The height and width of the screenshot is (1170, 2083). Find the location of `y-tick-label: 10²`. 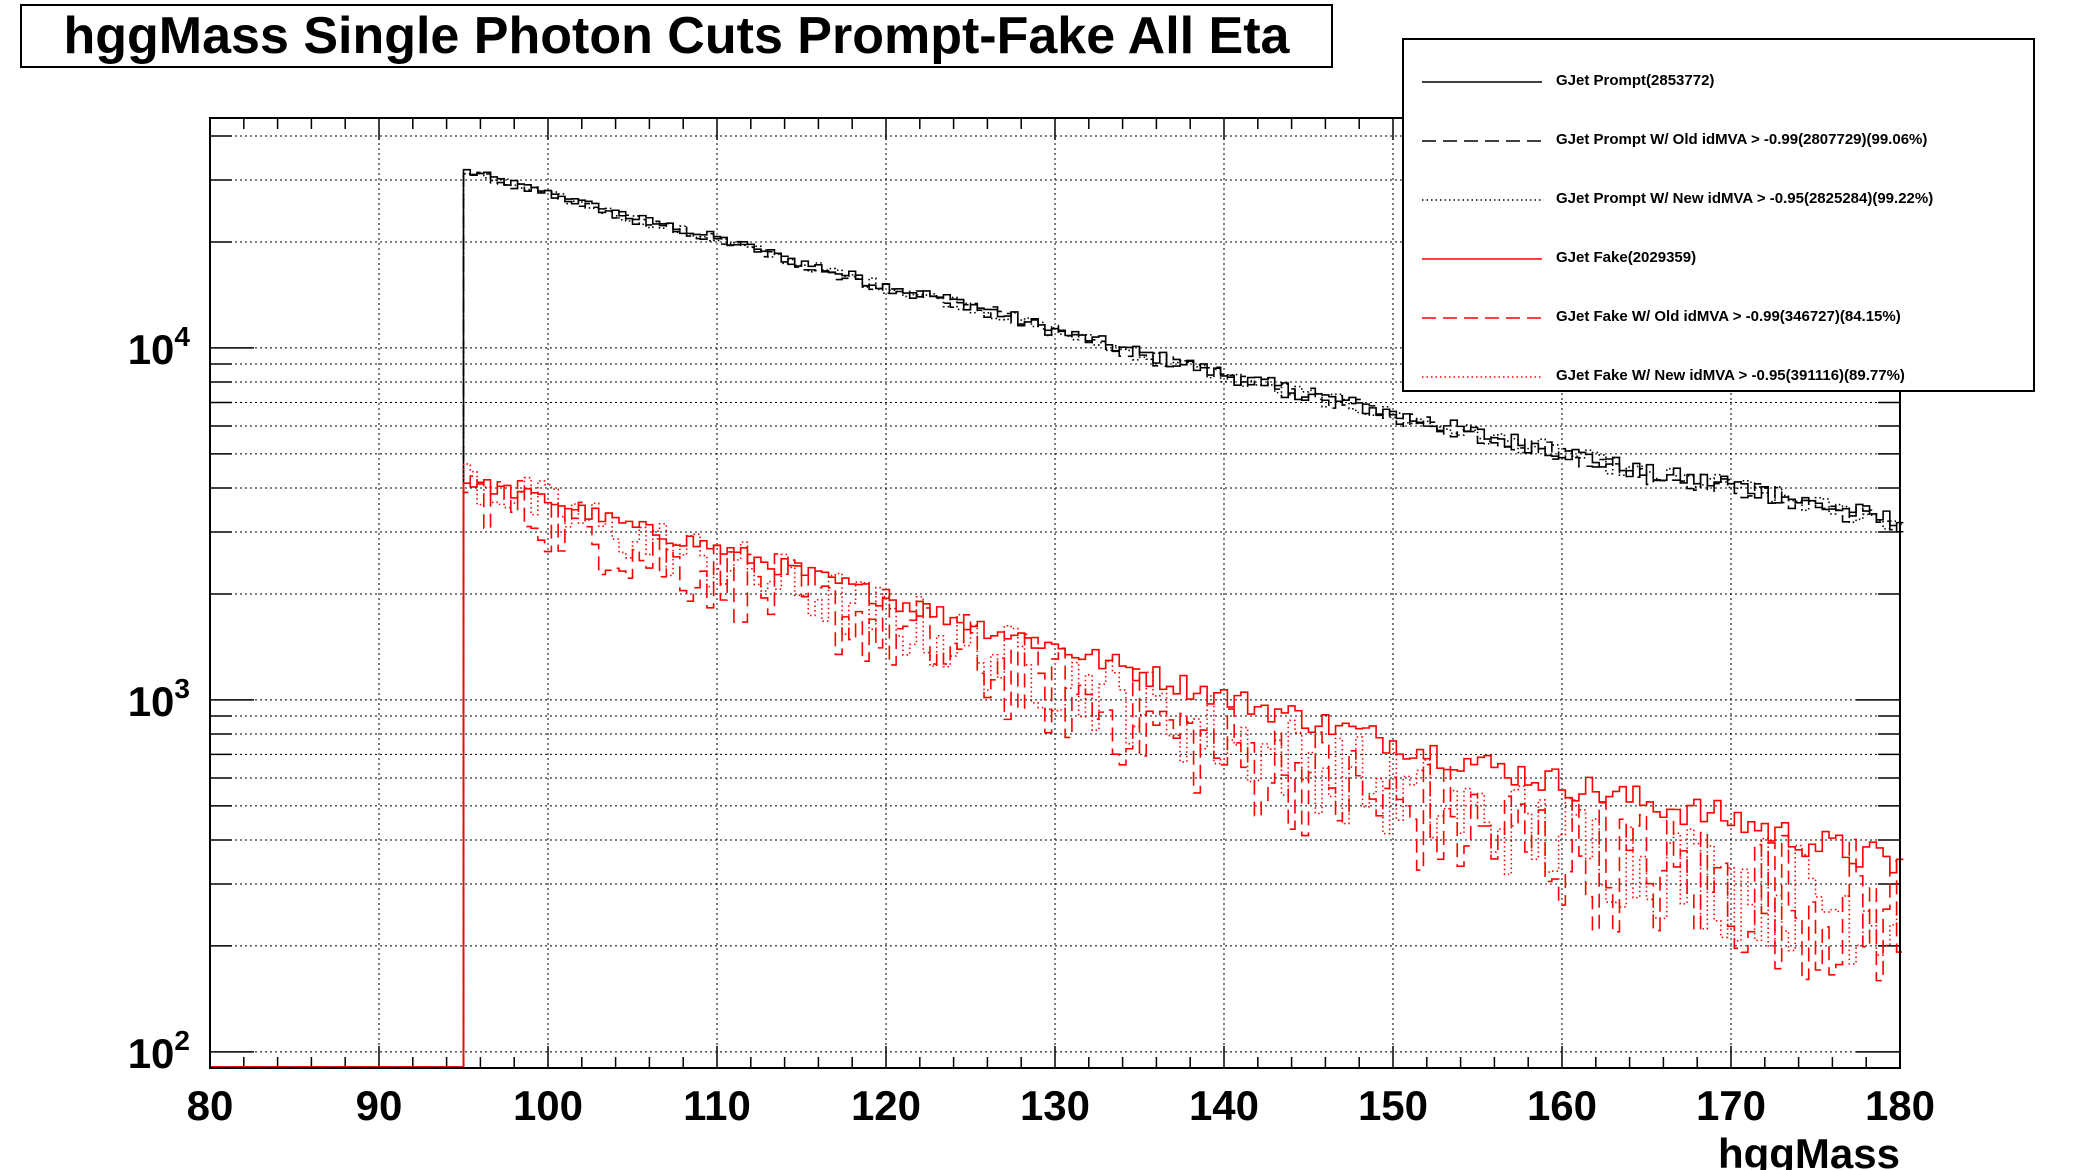

y-tick-label: 10² is located at coordinates (159, 1051).